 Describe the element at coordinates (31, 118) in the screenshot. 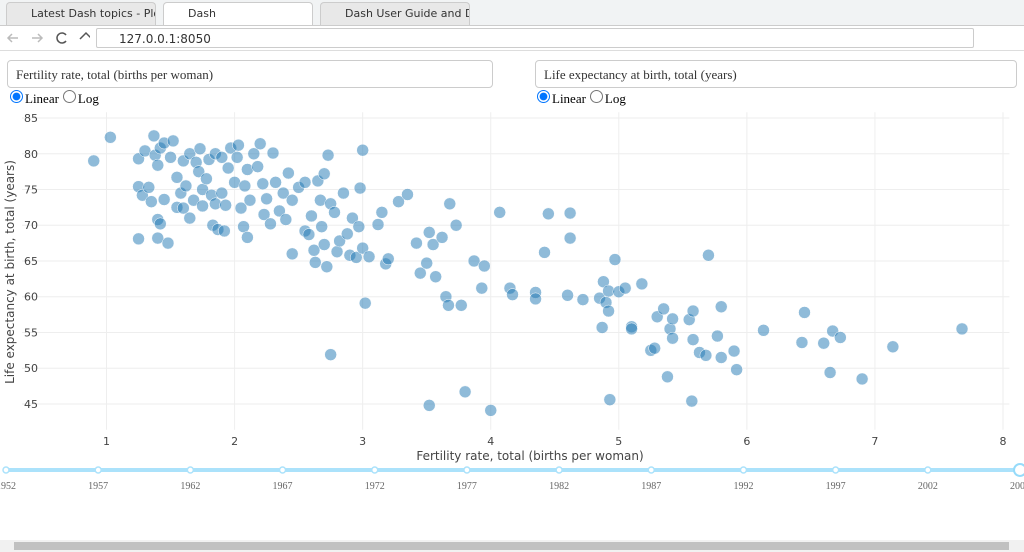

I see `y-tick-label: 85` at that location.